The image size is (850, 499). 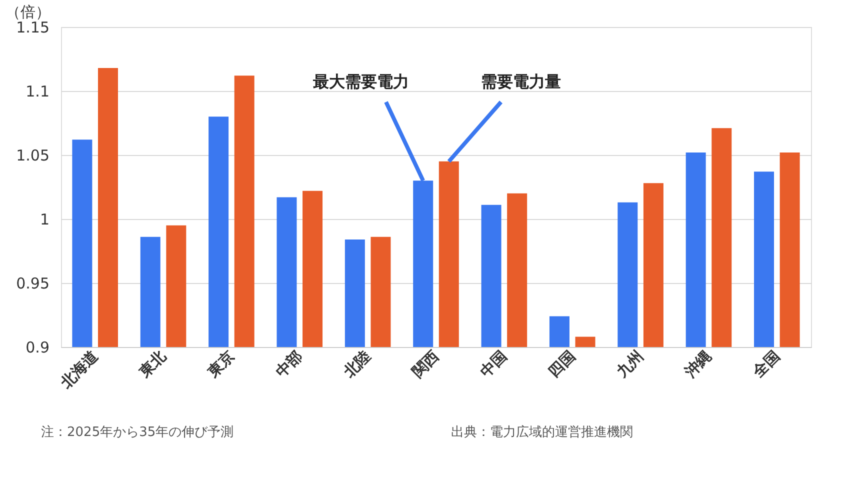 I want to click on y-tick-label: 1, so click(x=45, y=219).